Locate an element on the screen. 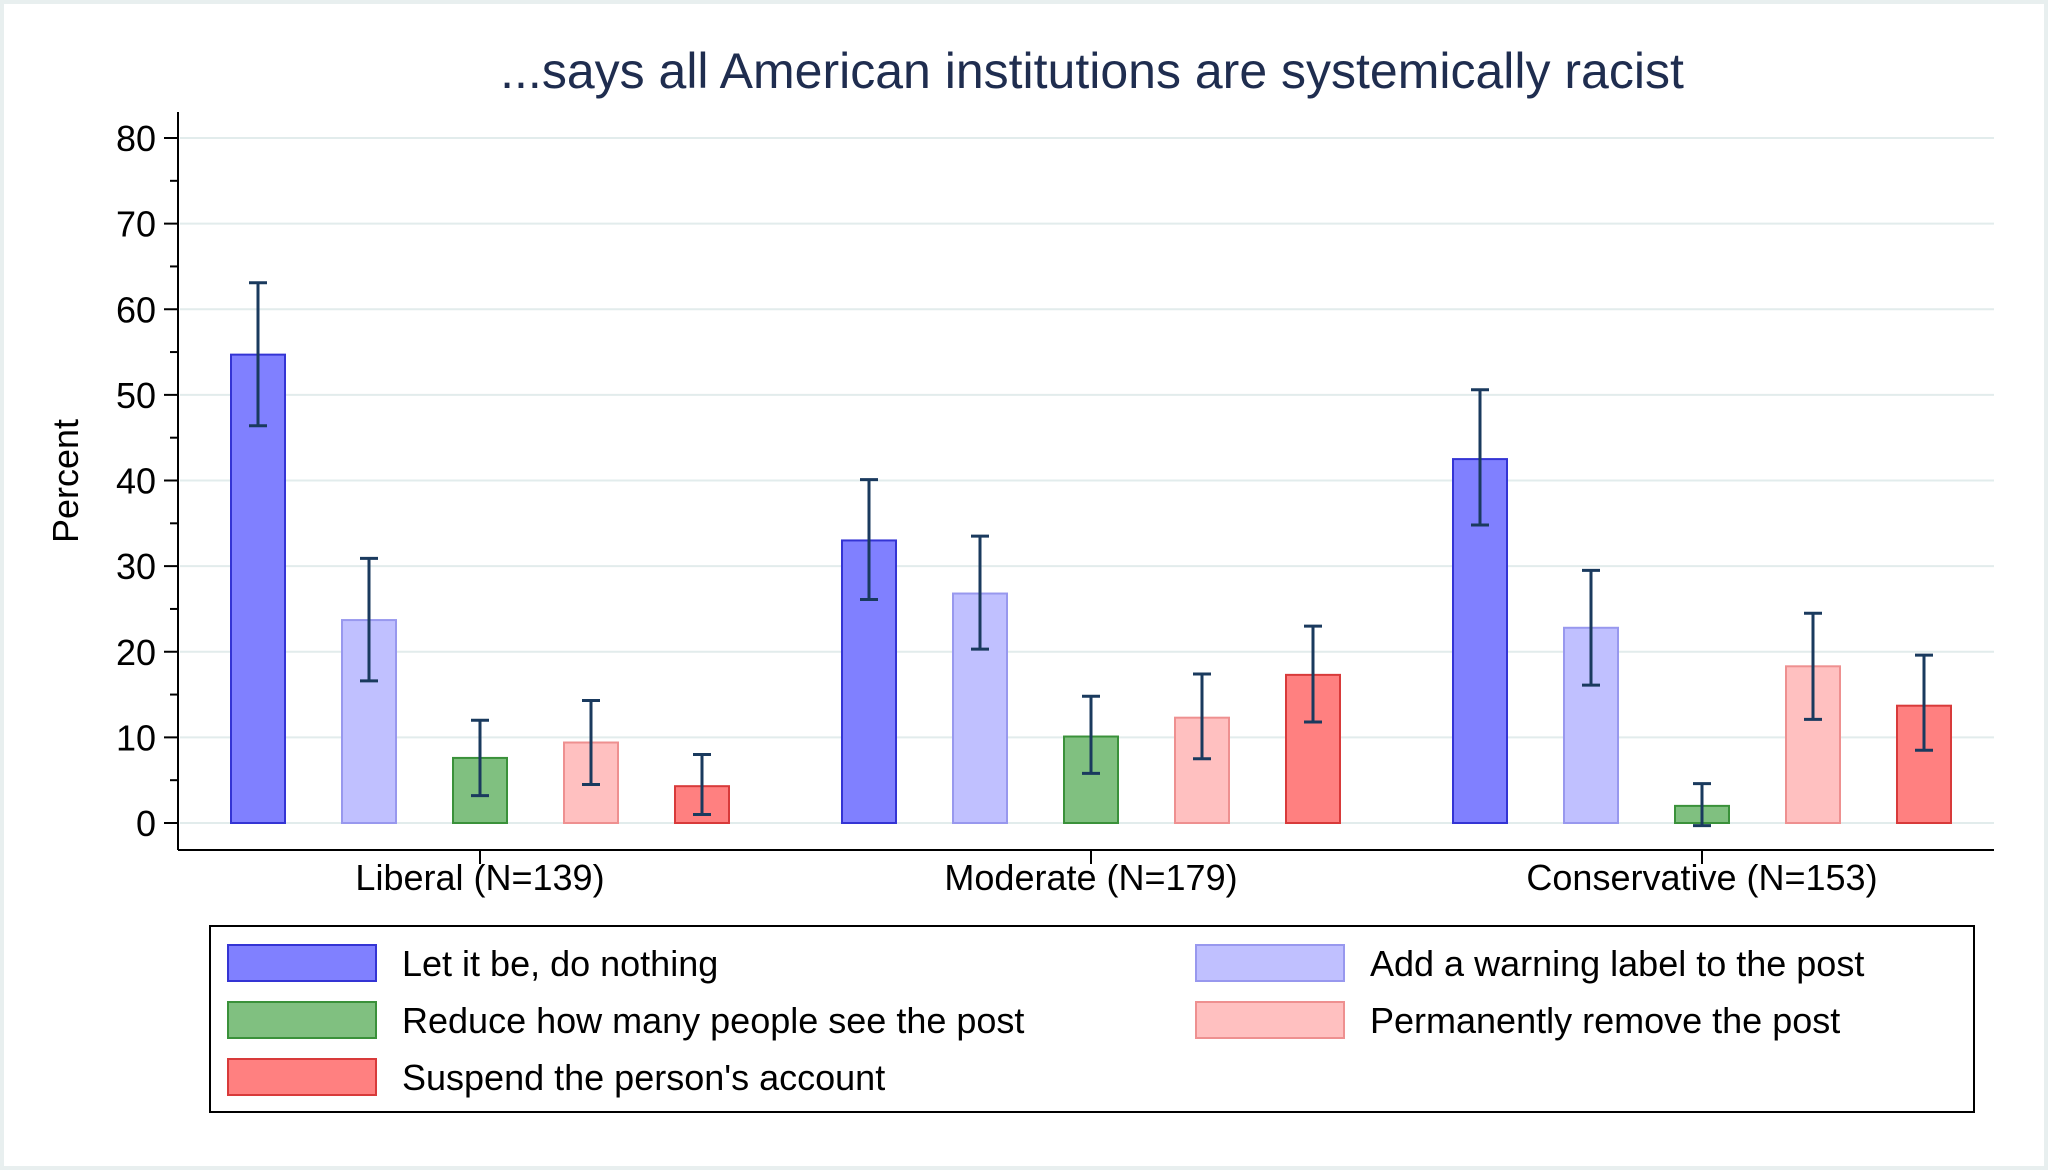 This screenshot has width=2048, height=1170. legend-label: Permanently remove the post is located at coordinates (1605, 1020).